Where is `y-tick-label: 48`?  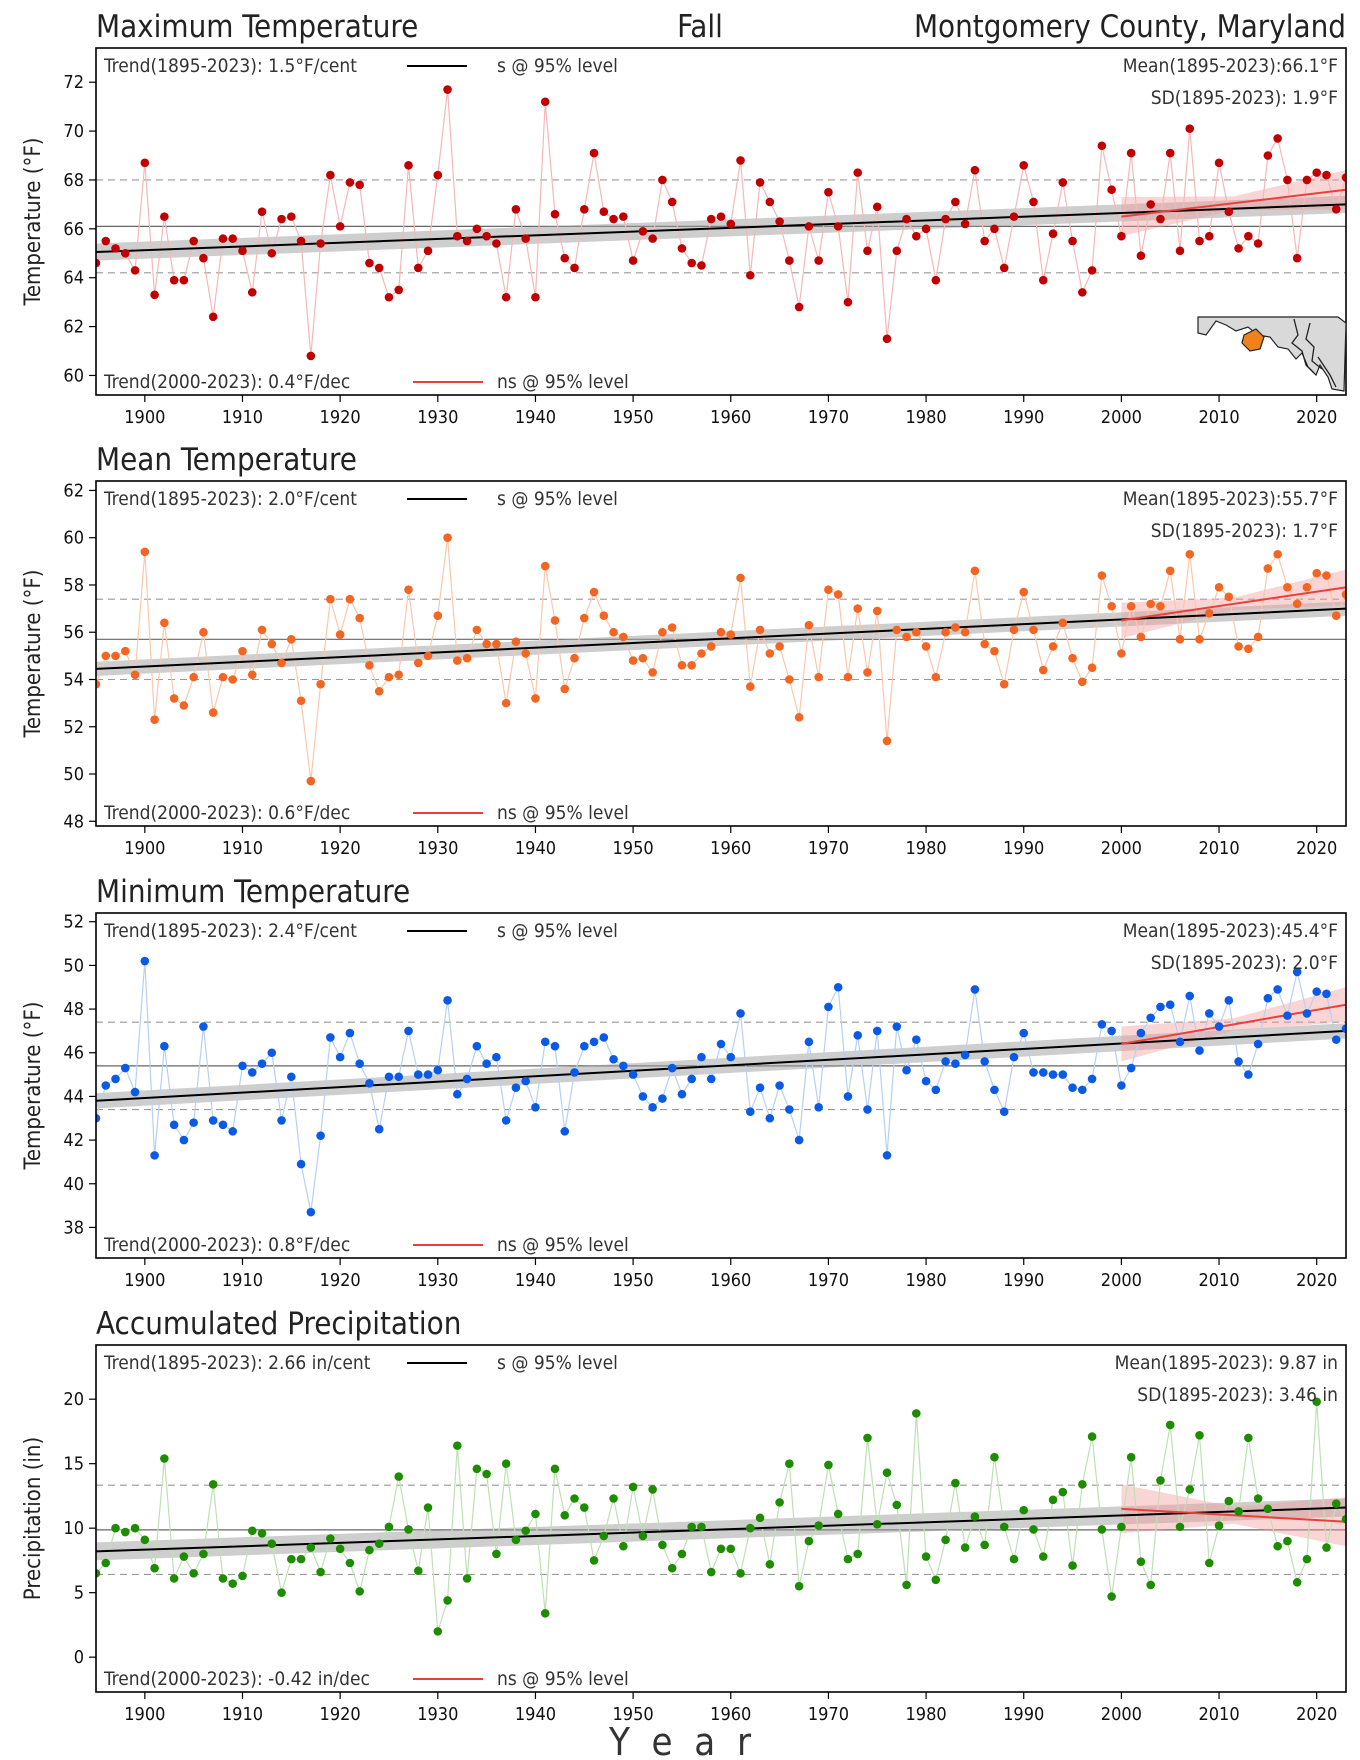
y-tick-label: 48 is located at coordinates (73, 821).